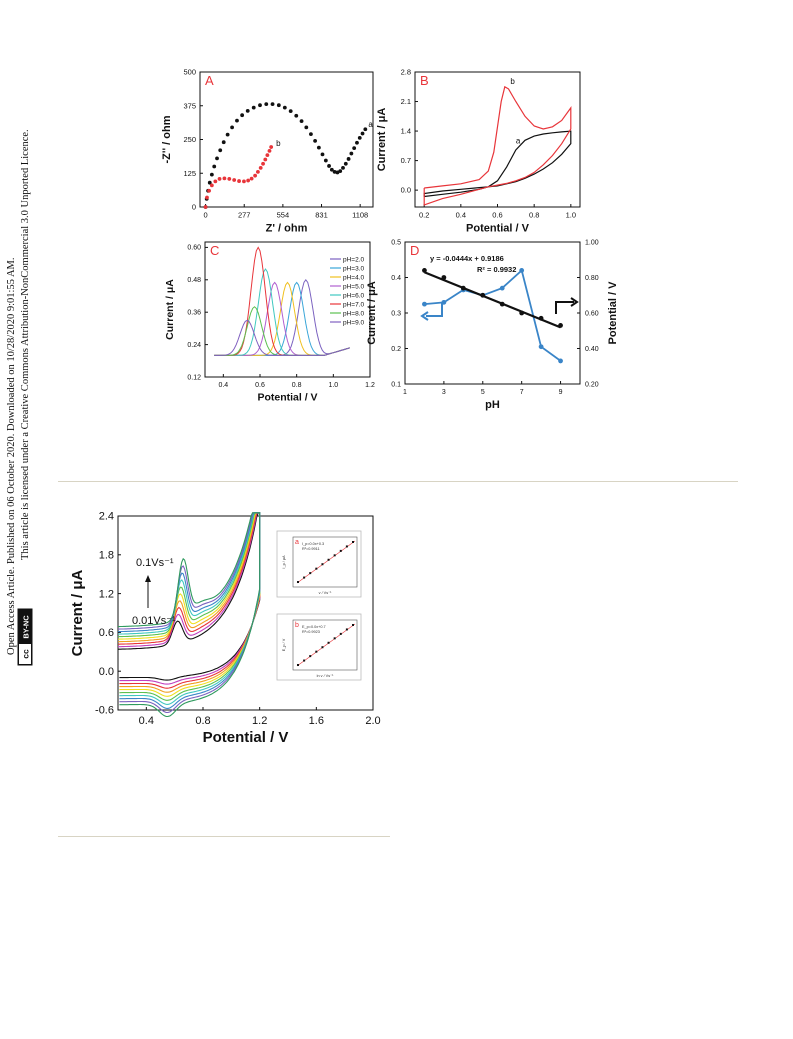 The height and width of the screenshot is (1039, 793). I want to click on inset-a: a I_p=0.0x+0.3R²=0.9911 v / Vs⁻¹ I_p / μA, so click(319, 564).